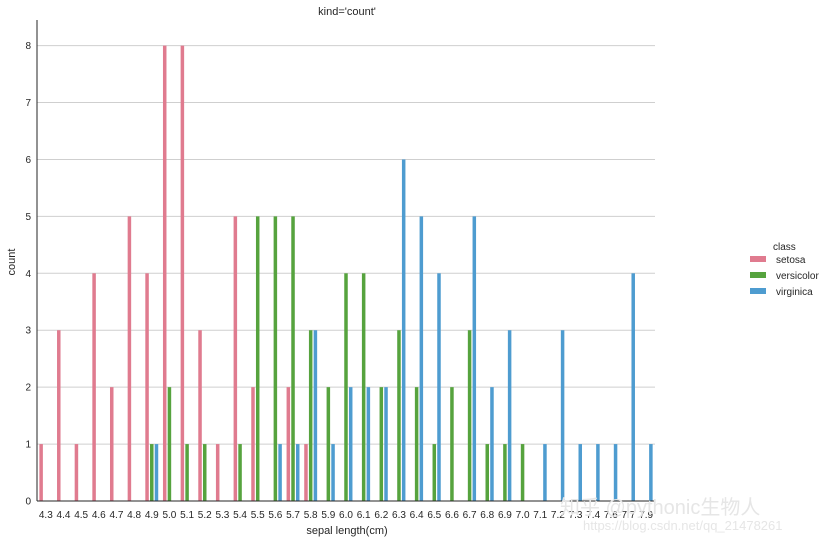 The image size is (833, 542). What do you see at coordinates (558, 515) in the screenshot?
I see `x-tick-label: 7.2` at bounding box center [558, 515].